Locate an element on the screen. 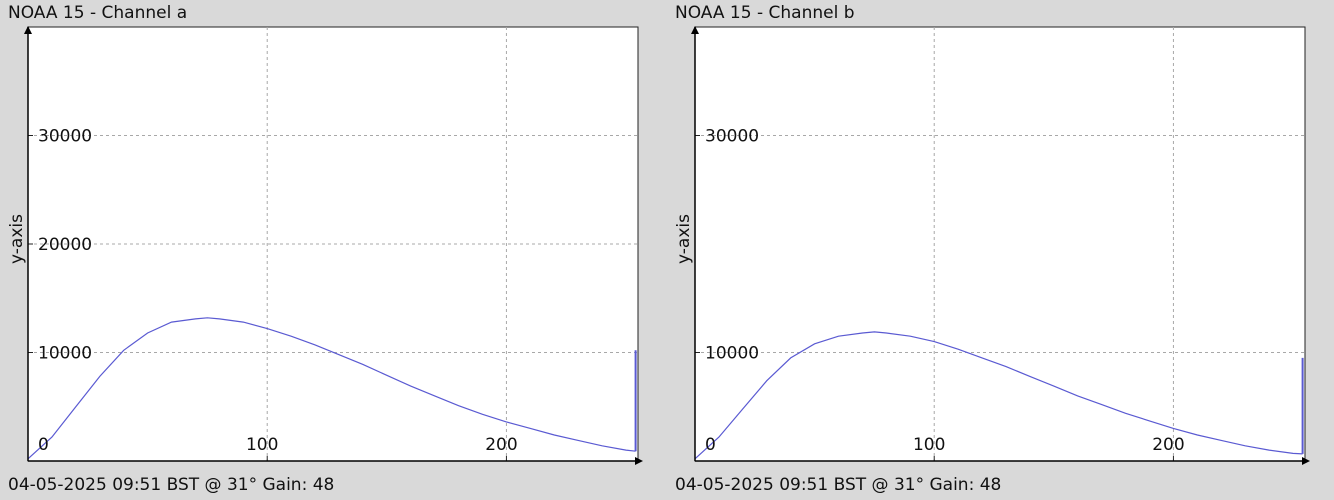 This screenshot has height=500, width=1334. y-tick-label: 20000 is located at coordinates (65, 245).